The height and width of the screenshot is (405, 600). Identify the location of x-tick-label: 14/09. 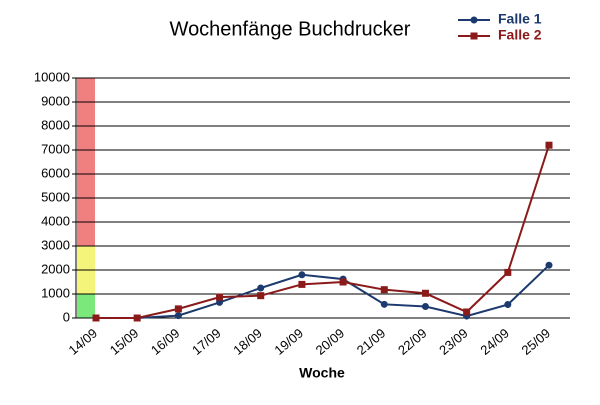
(83, 341).